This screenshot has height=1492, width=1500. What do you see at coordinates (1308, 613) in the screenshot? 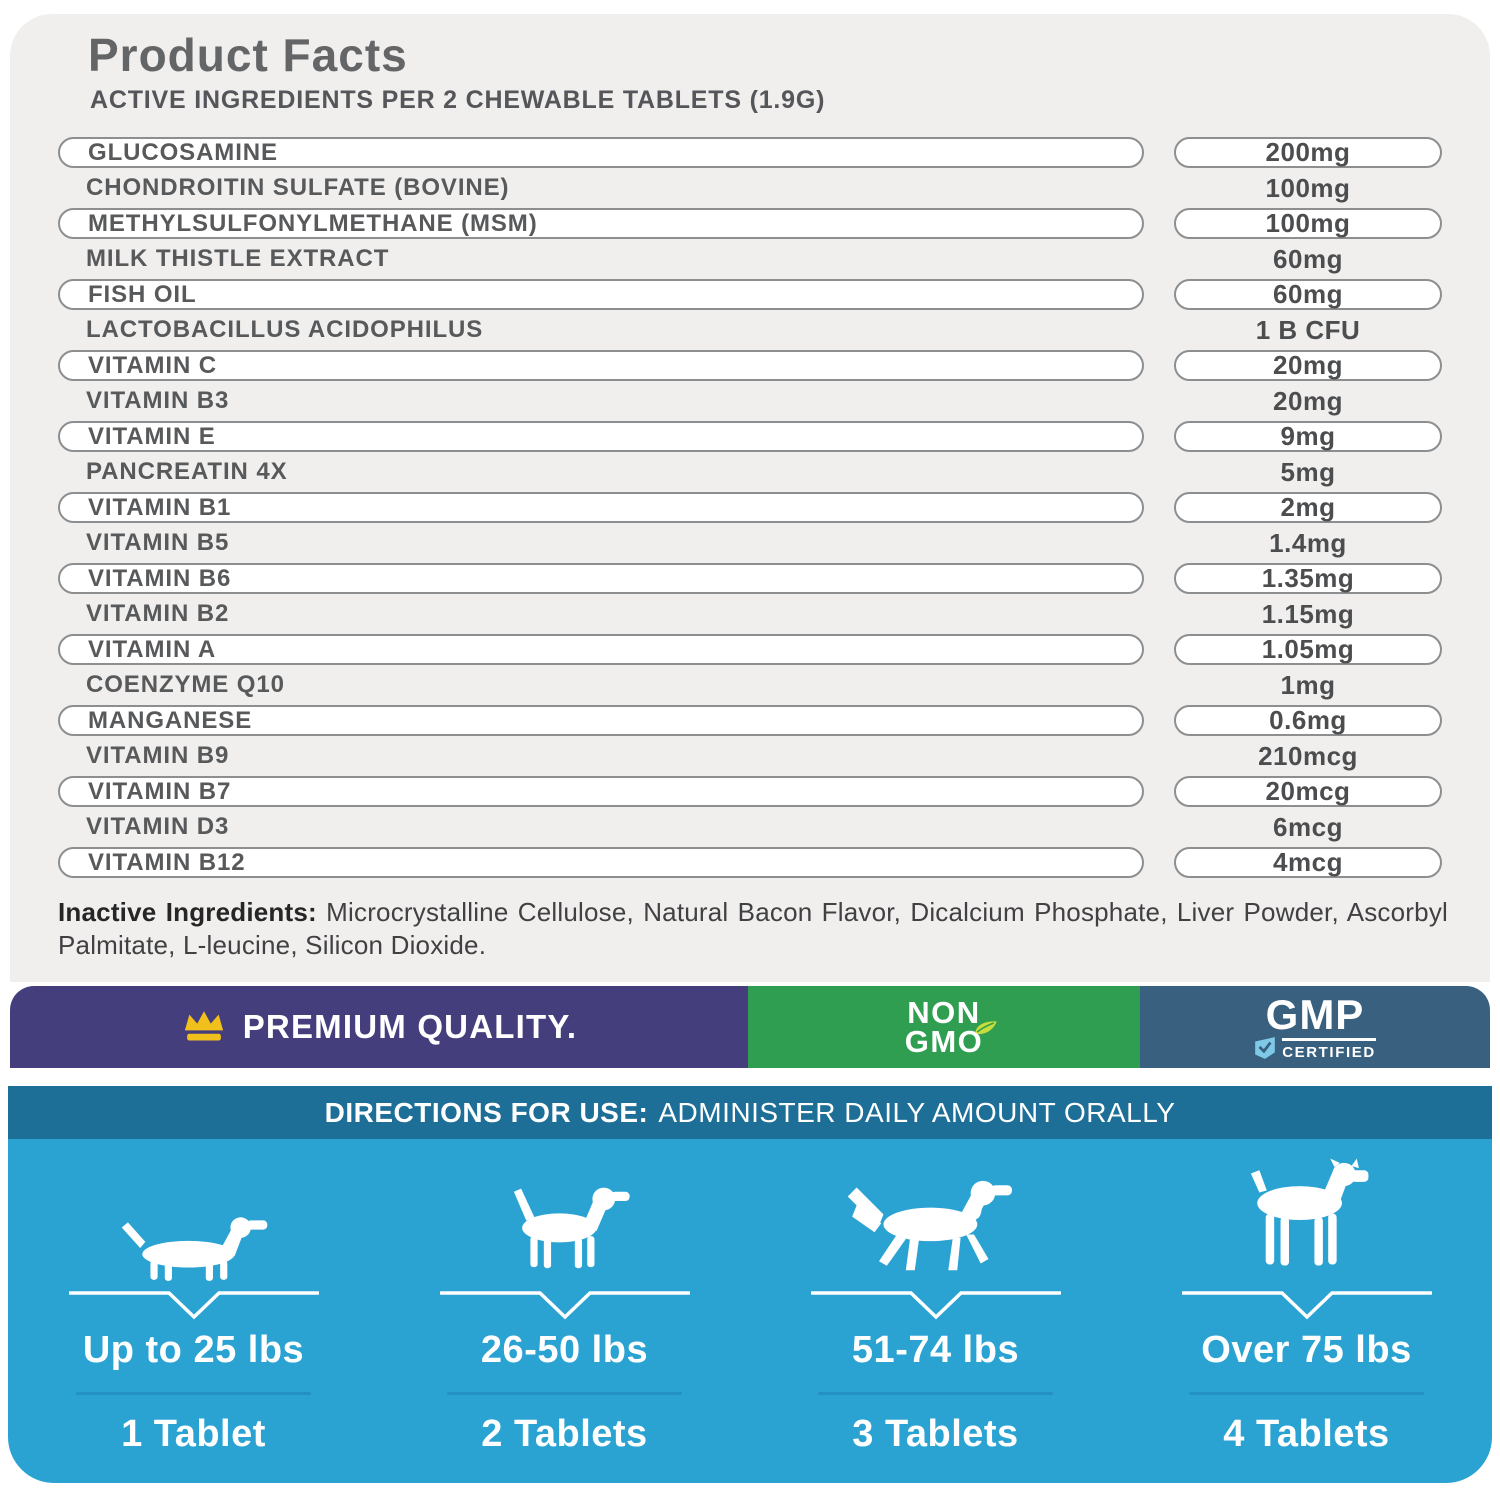
I see `ingredient-amount: 1.15mg` at bounding box center [1308, 613].